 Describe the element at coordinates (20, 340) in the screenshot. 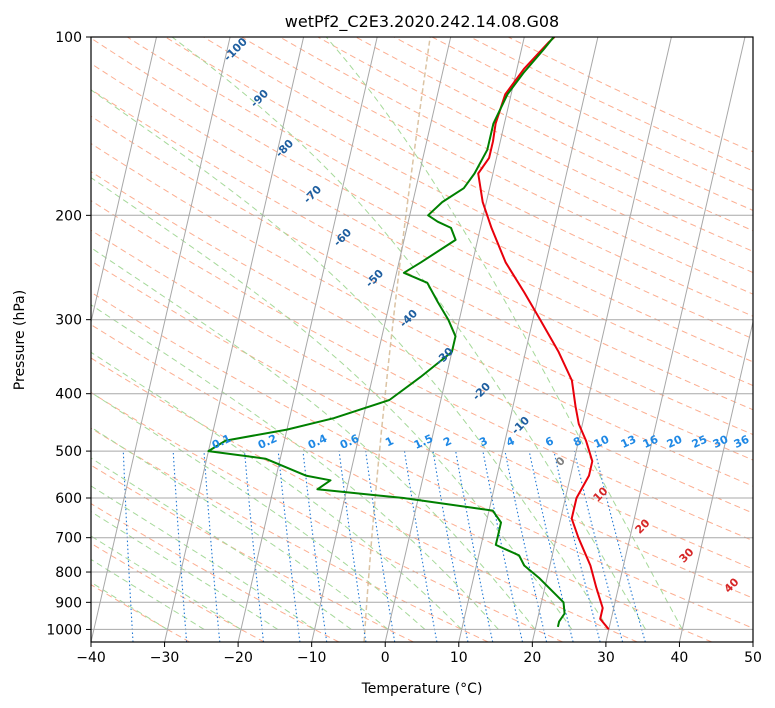

I see `y-axis-title: Pressure (hPa)` at that location.